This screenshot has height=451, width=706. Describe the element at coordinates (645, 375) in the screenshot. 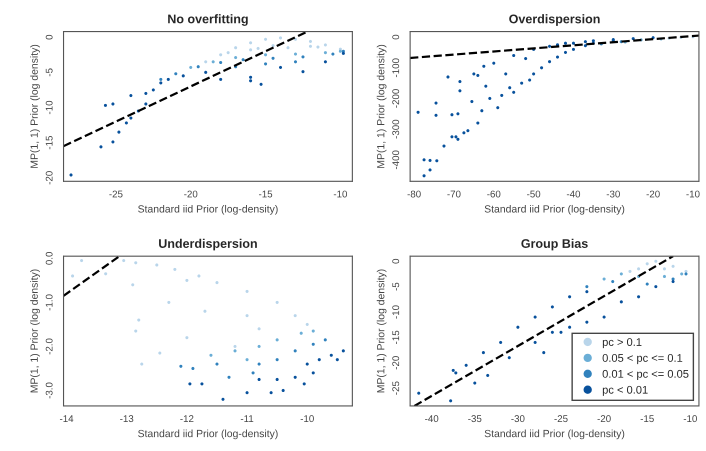

I see `legend-label: 0.01 < pc <= 0.05` at that location.